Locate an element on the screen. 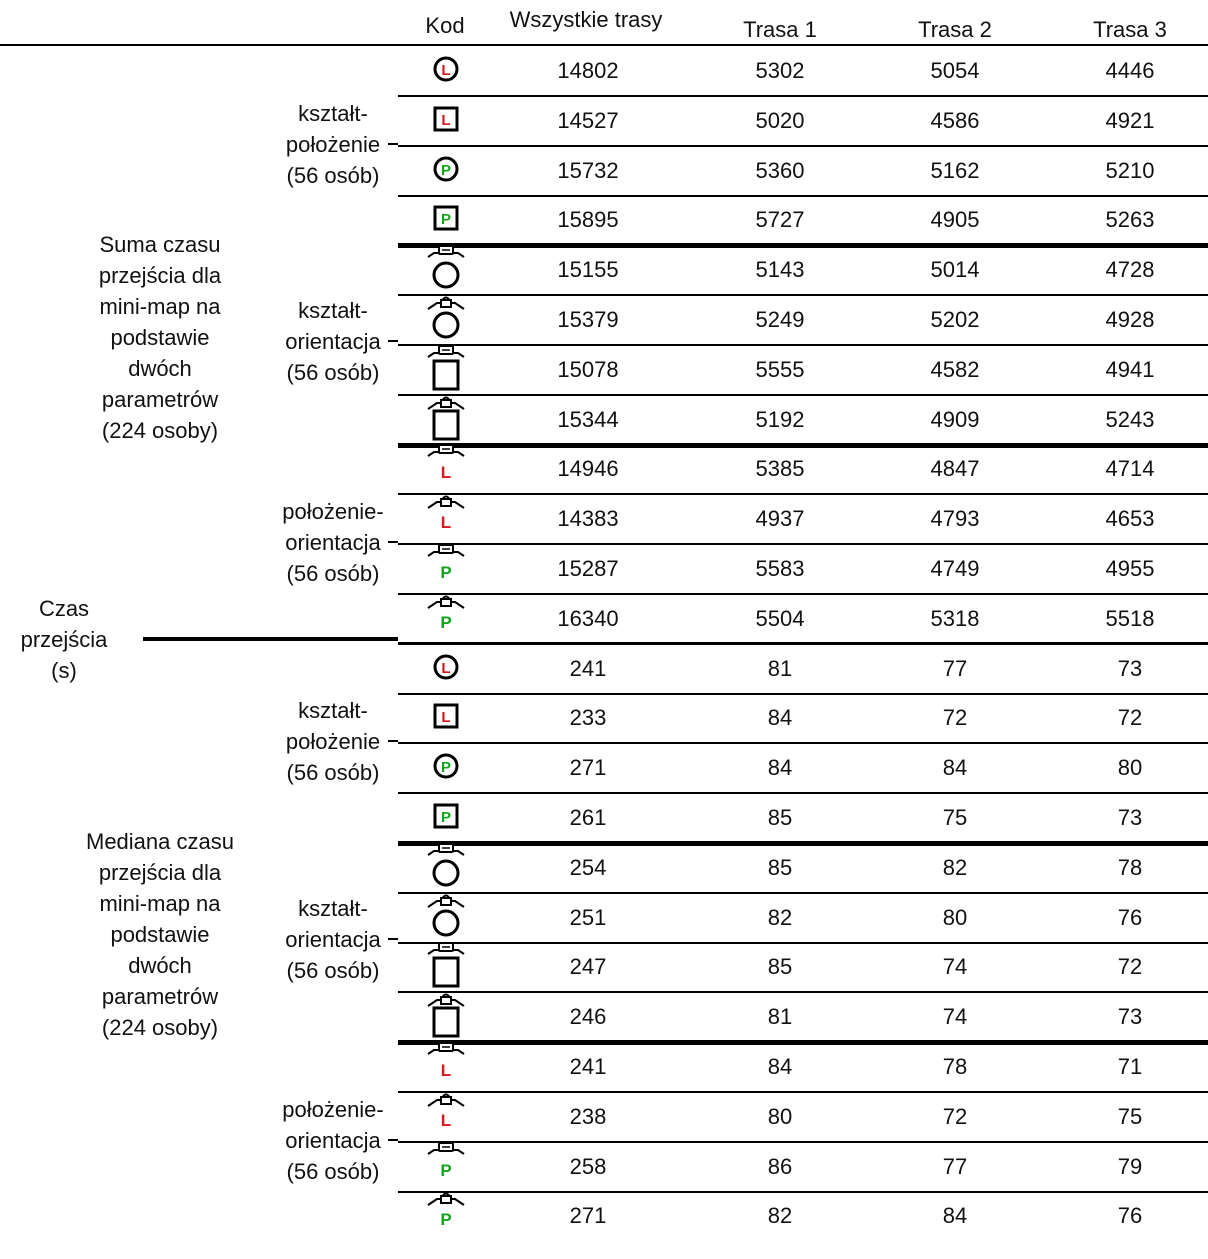 The width and height of the screenshot is (1208, 1259). group-label: kształt-położenie (56 osób) is located at coordinates (333, 144).